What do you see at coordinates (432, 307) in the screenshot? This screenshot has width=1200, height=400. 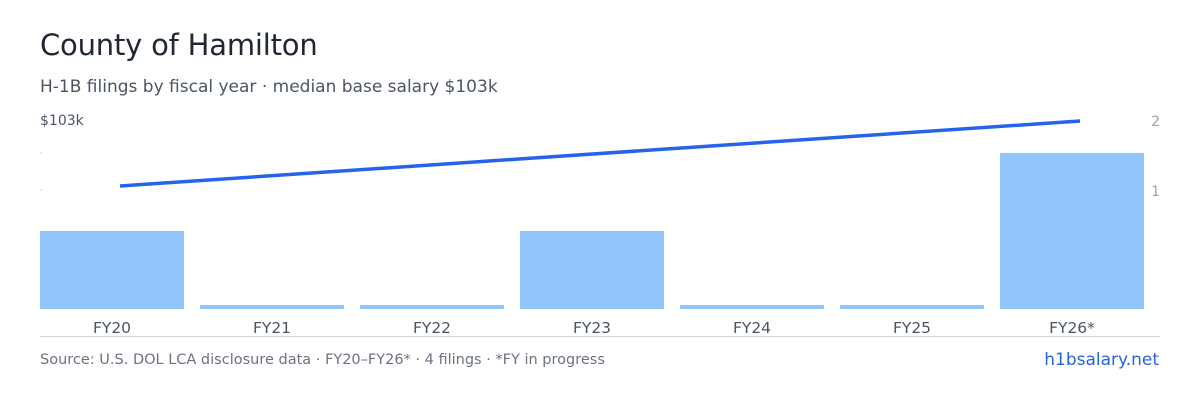 I see `bar-fy22` at bounding box center [432, 307].